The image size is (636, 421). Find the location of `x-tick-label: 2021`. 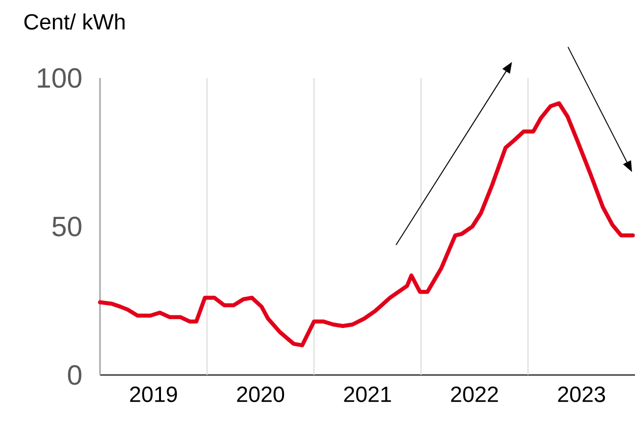

x-tick-label: 2021 is located at coordinates (367, 394).